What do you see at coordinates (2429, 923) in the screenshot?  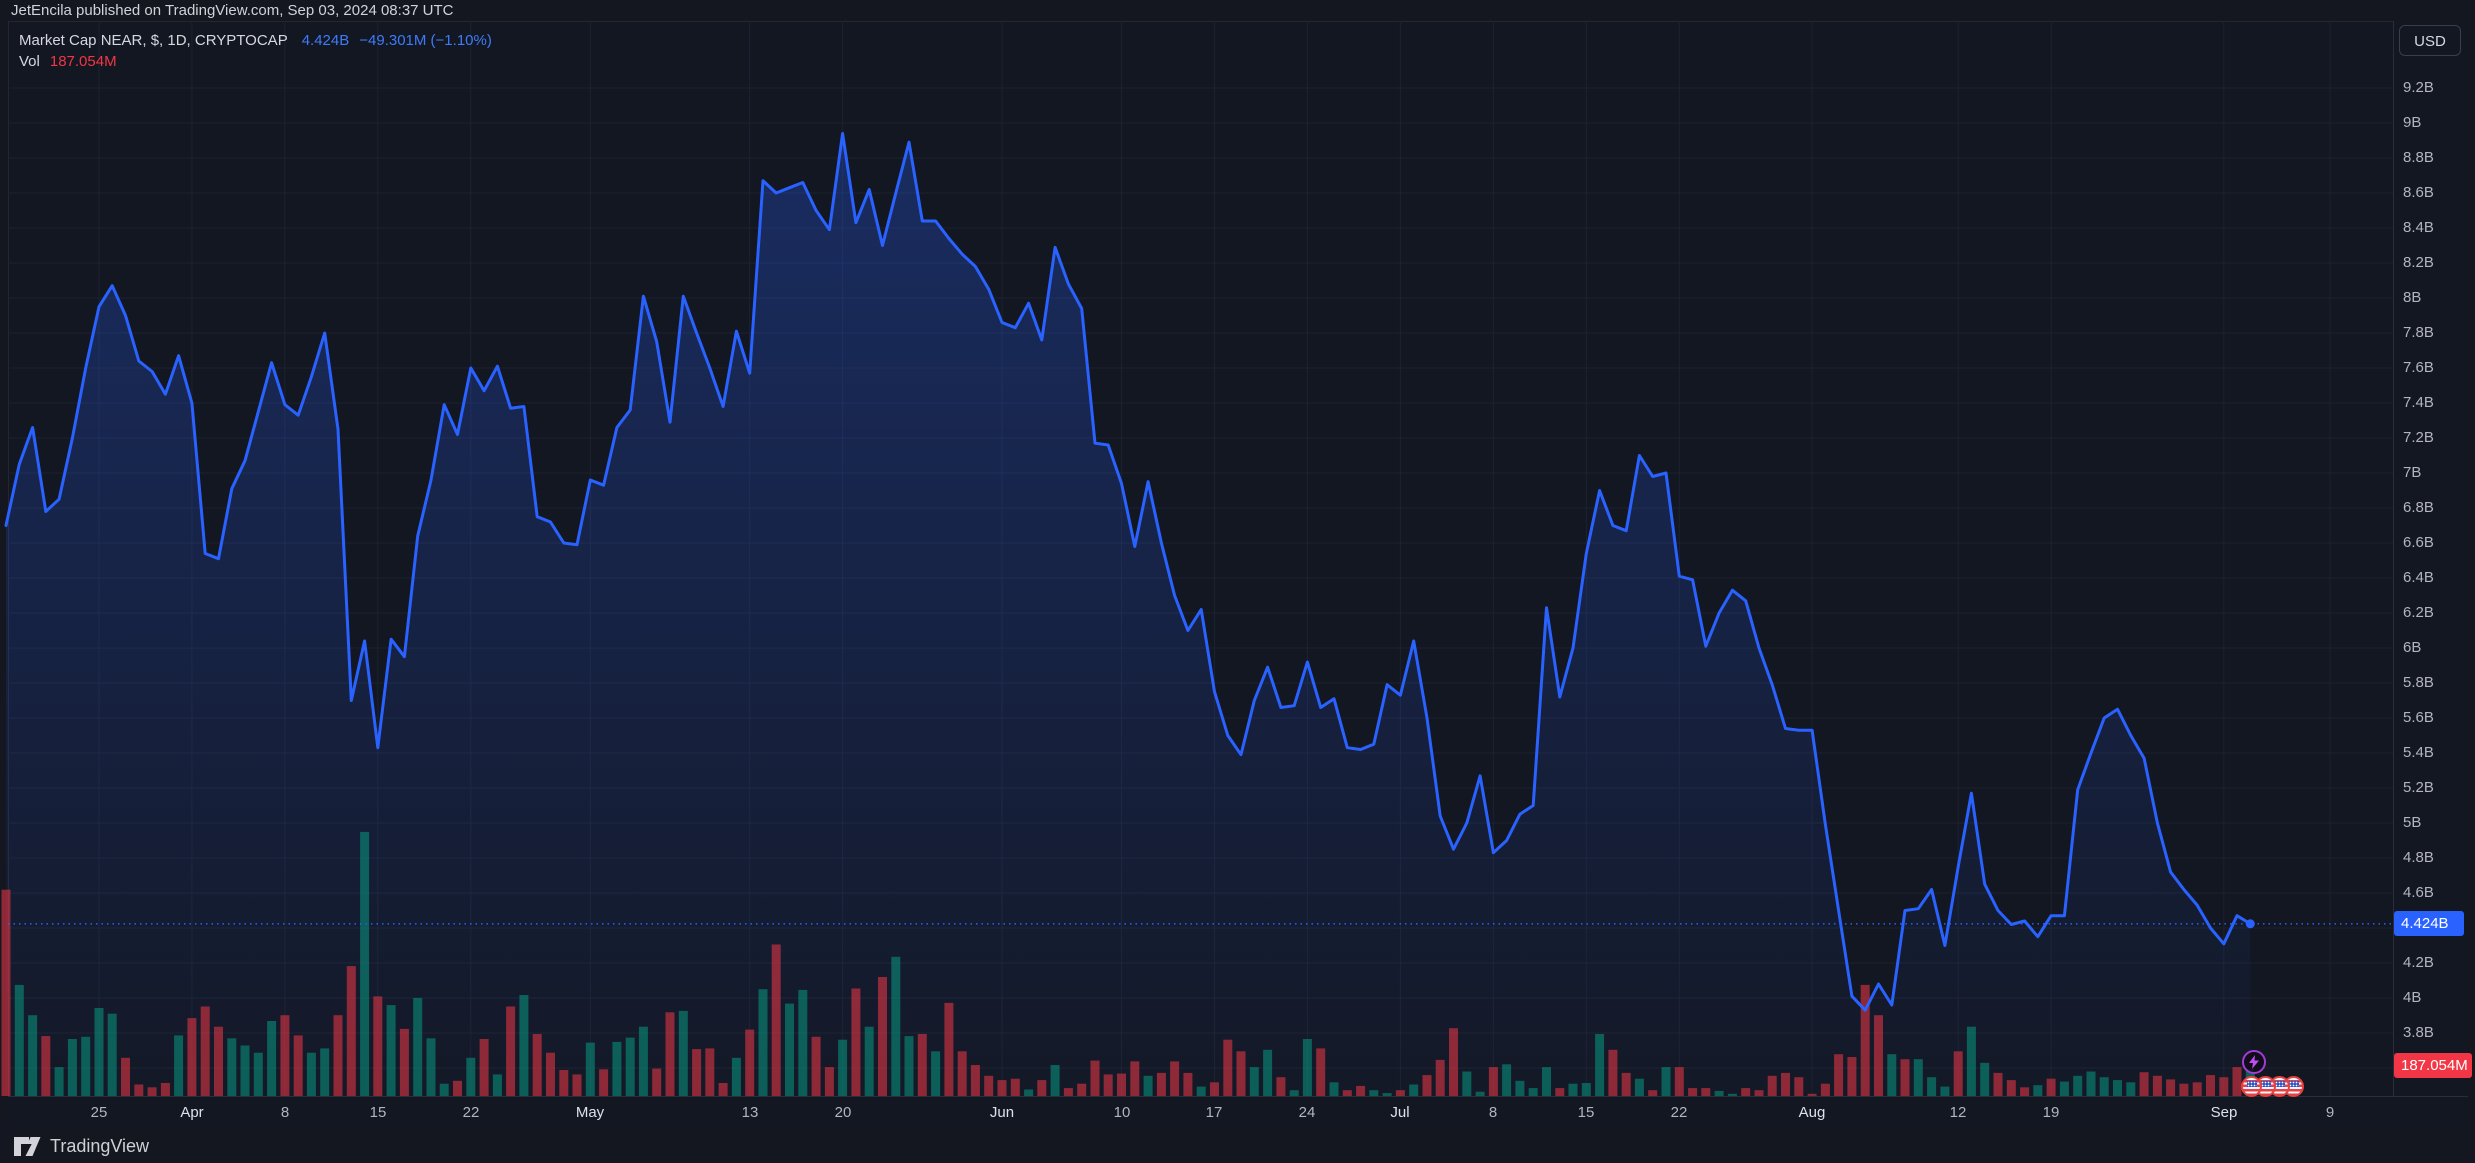 I see `last-price-badge: 4.424B` at bounding box center [2429, 923].